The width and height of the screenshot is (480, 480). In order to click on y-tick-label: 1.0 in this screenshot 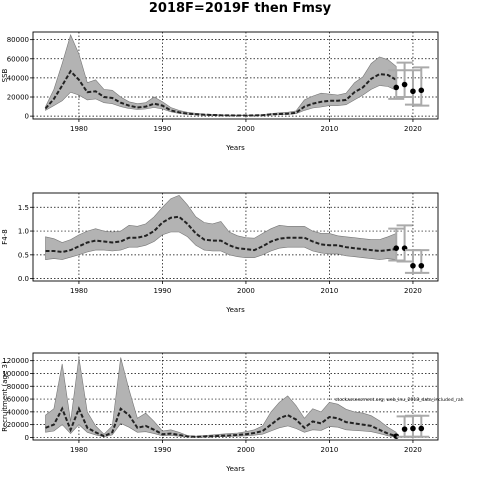, I will do `click(23, 232)`.